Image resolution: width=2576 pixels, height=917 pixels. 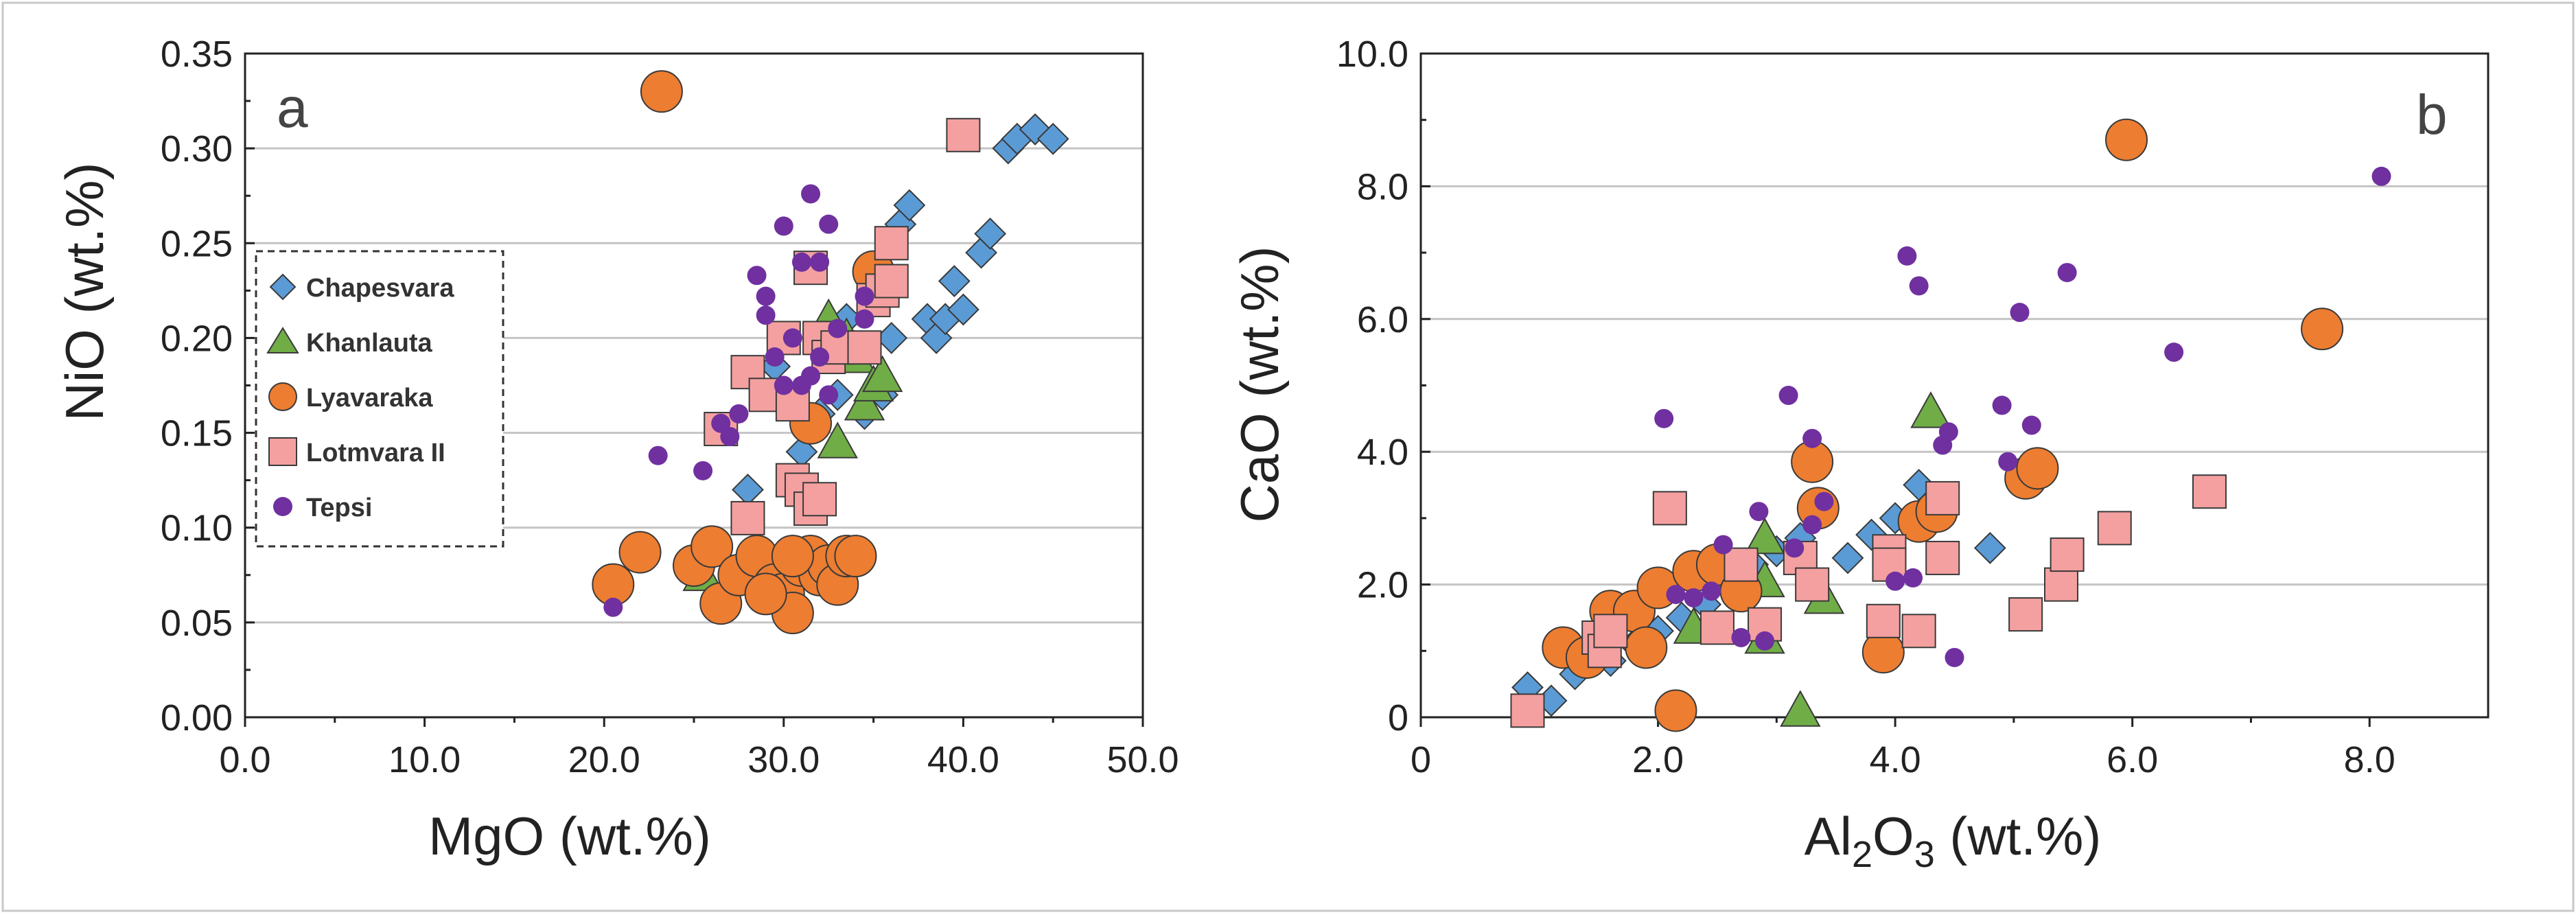 I want to click on legend-marker-tepsi, so click(x=282, y=507).